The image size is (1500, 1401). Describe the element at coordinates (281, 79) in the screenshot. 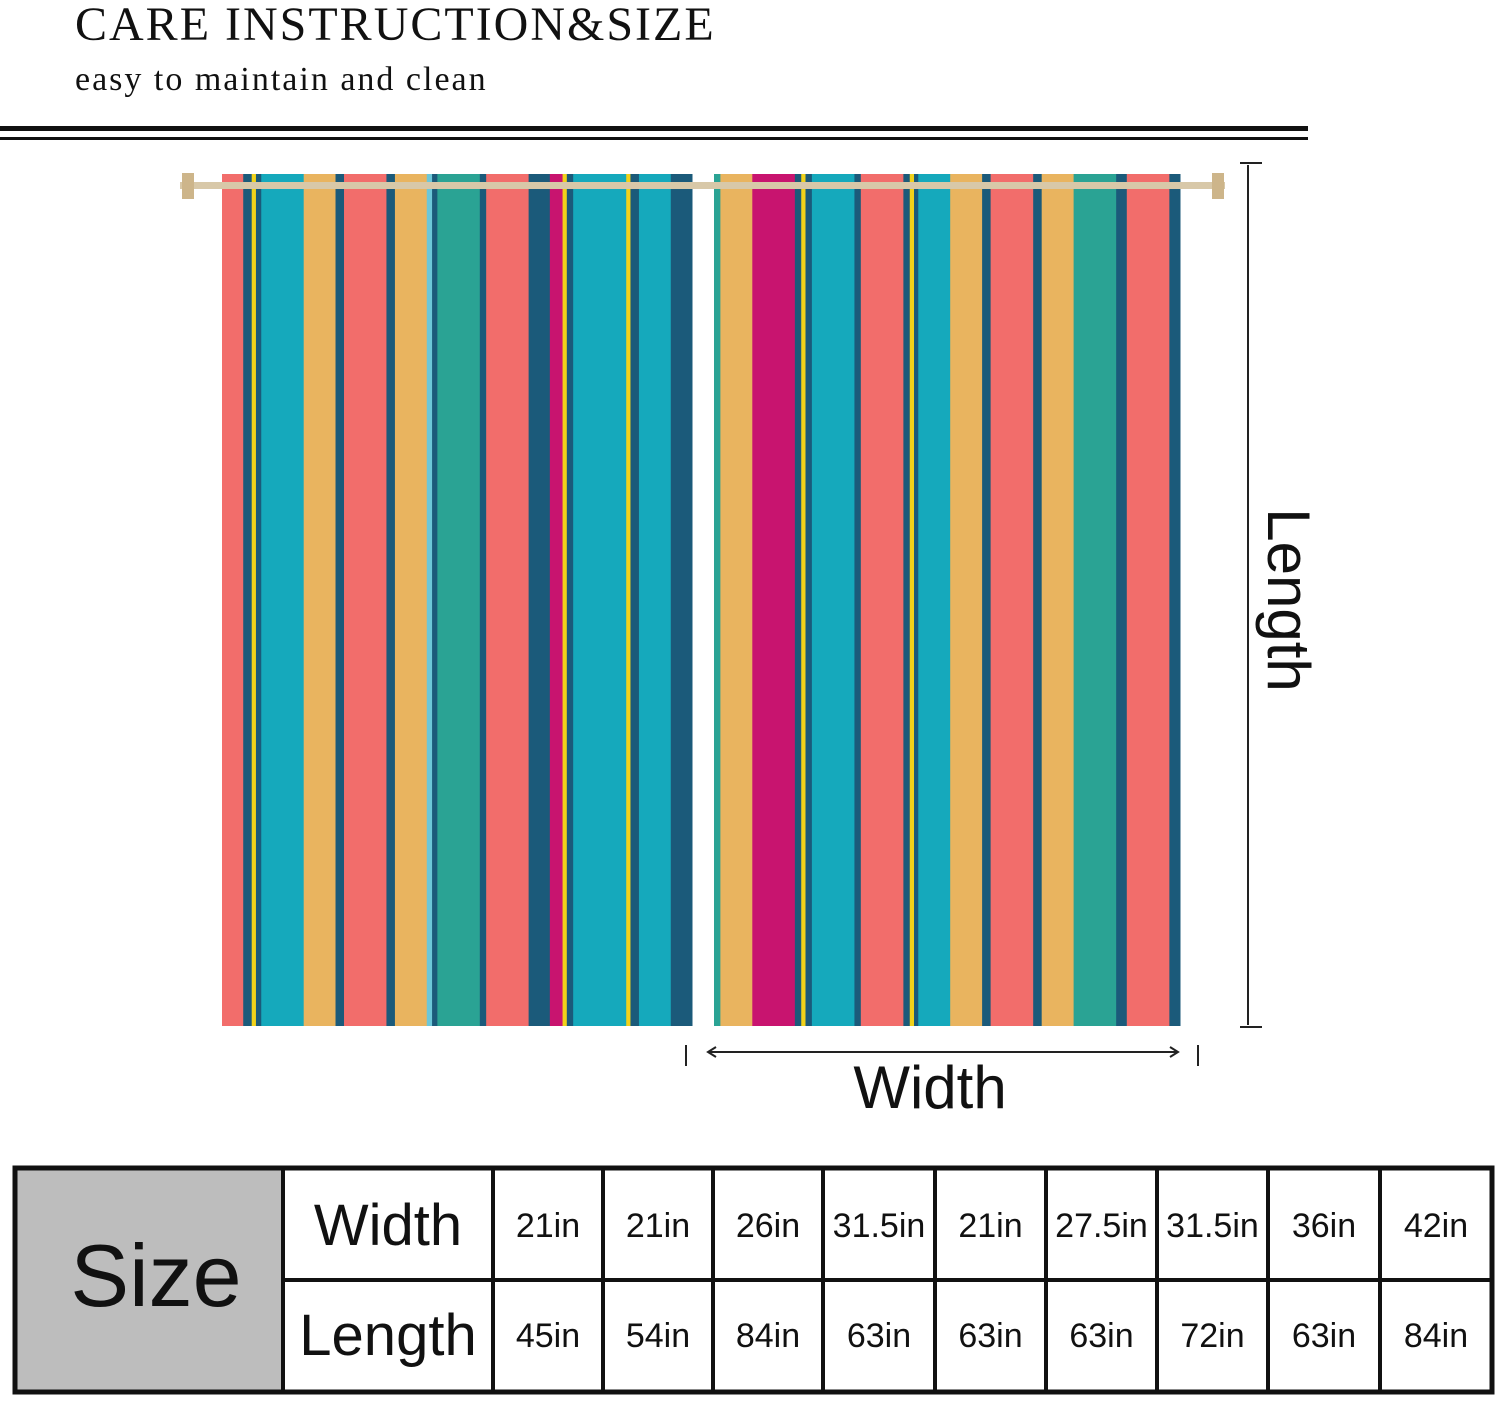

I see `subtitle: easy to maintain and clean` at that location.